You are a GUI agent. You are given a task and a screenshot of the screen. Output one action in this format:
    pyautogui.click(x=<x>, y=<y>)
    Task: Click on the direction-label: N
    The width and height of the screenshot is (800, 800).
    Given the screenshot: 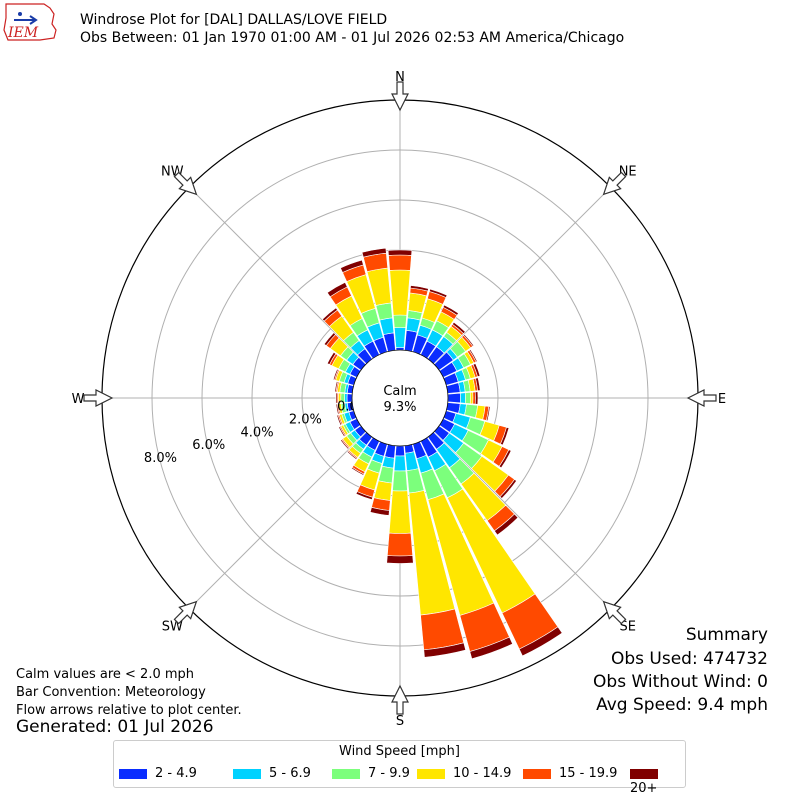 What is the action you would take?
    pyautogui.click(x=400, y=77)
    